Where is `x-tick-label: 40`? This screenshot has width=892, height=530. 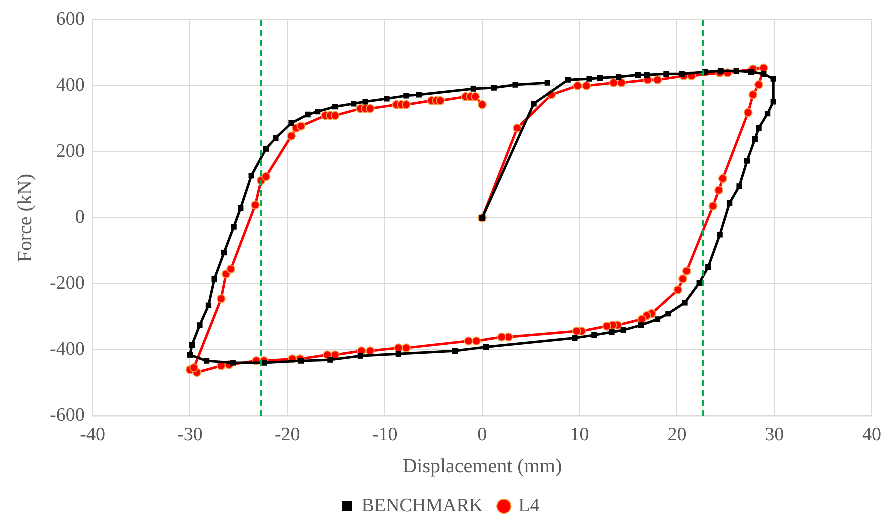
x-tick-label: 40 is located at coordinates (872, 435).